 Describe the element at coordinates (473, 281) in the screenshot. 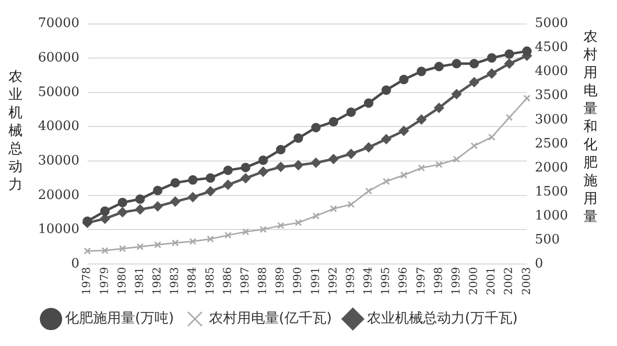

I see `x-tick-label: 2000` at that location.